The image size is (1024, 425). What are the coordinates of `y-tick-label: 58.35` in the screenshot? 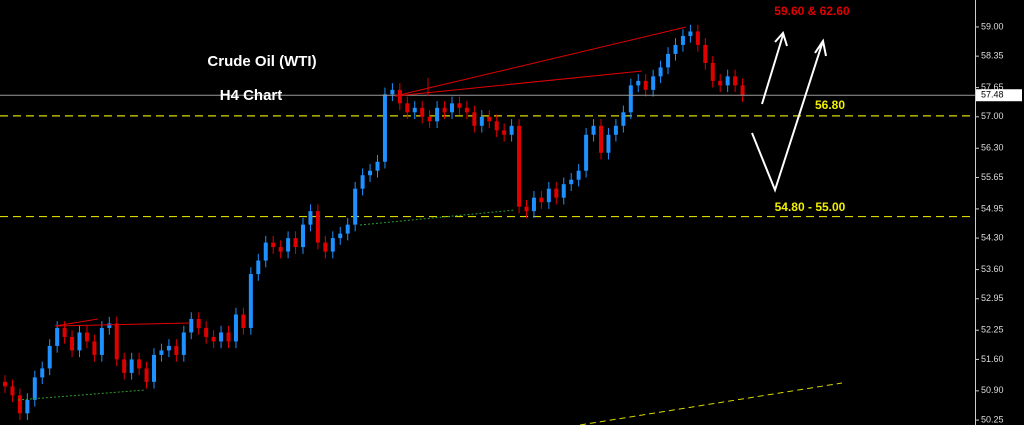 It's located at (992, 56).